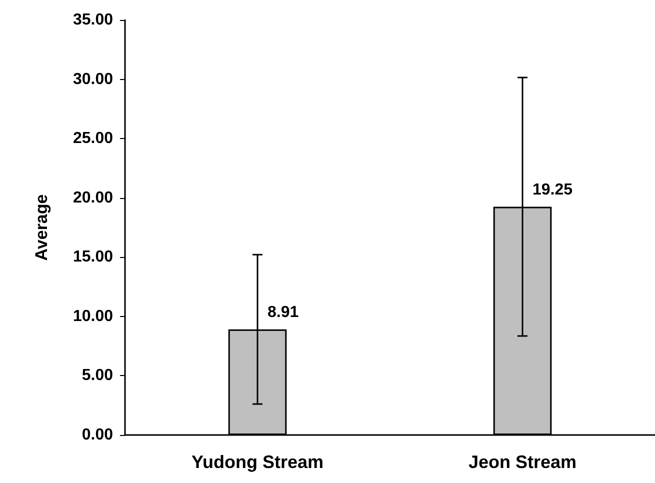  What do you see at coordinates (93, 257) in the screenshot?
I see `y-tick-label: 15.00` at bounding box center [93, 257].